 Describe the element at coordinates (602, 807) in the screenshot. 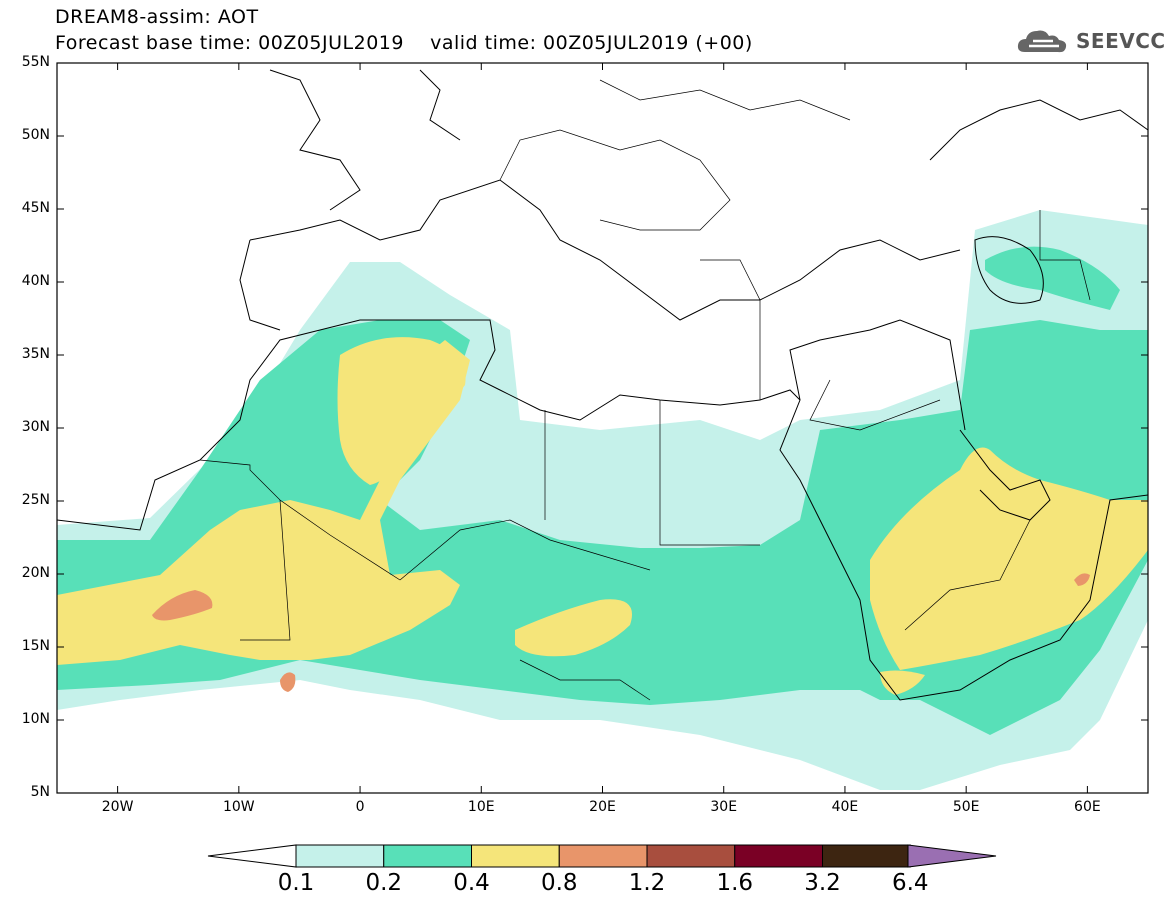

I see `lon-label: 20E` at that location.